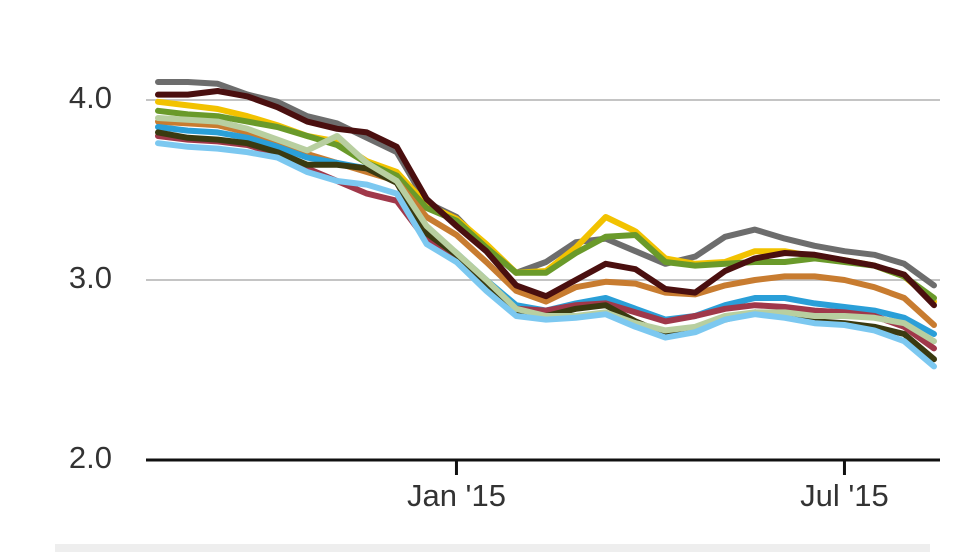 Image resolution: width=980 pixels, height=552 pixels. What do you see at coordinates (456, 495) in the screenshot?
I see `x-tick-label: Jan '15` at bounding box center [456, 495].